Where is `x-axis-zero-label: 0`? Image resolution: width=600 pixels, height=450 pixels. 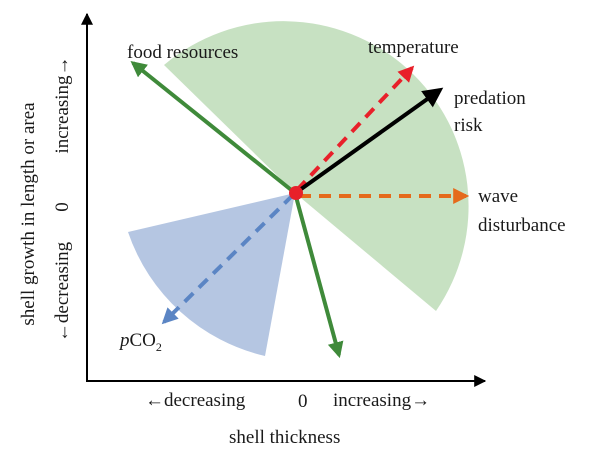
x-axis-zero-label: 0 is located at coordinates (303, 401).